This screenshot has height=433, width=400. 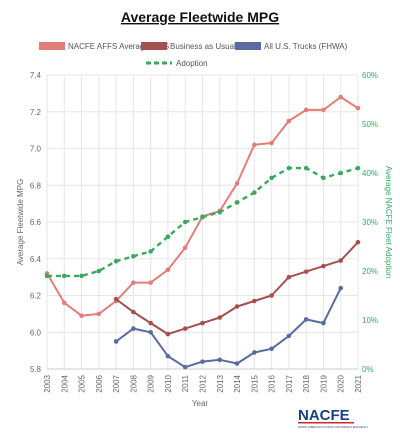 I want to click on logo-text: NACFE, so click(x=324, y=415).